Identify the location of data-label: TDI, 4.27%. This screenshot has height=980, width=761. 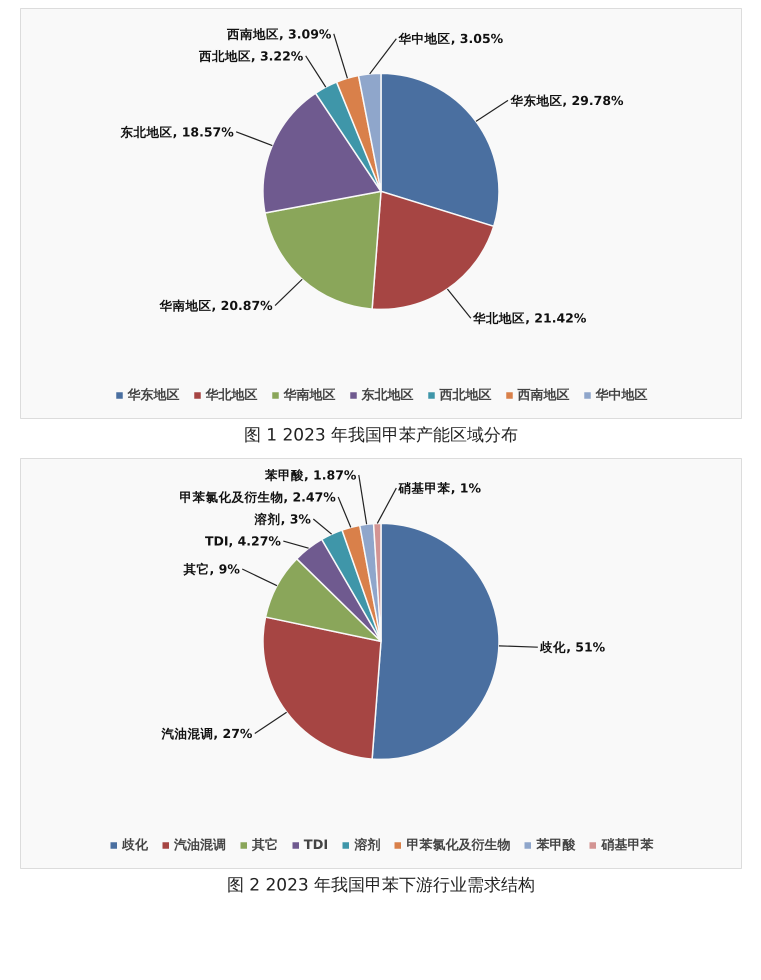
(243, 541).